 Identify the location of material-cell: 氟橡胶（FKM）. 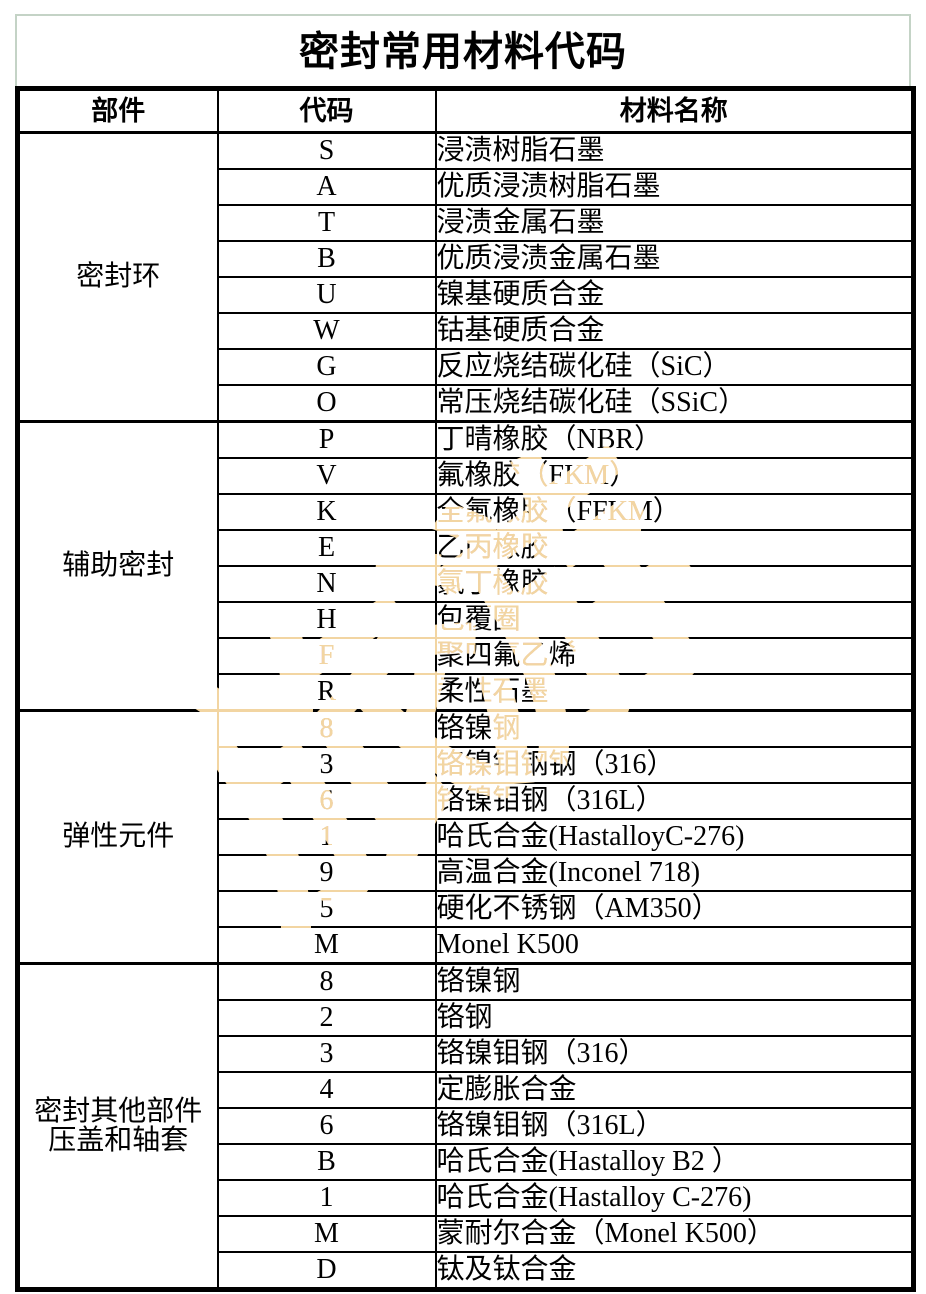
(674, 476).